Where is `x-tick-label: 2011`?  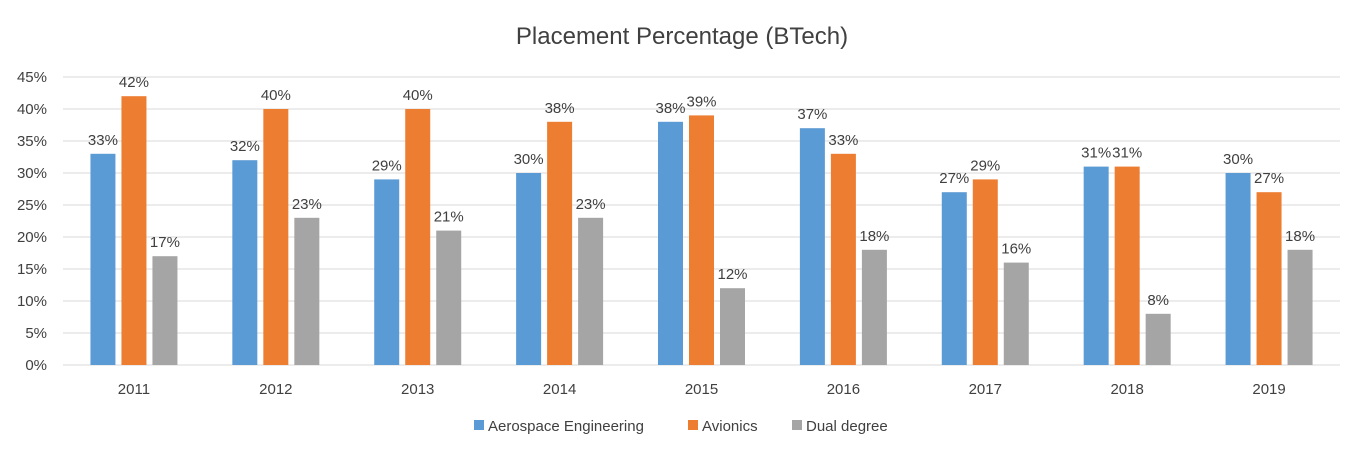 x-tick-label: 2011 is located at coordinates (134, 389).